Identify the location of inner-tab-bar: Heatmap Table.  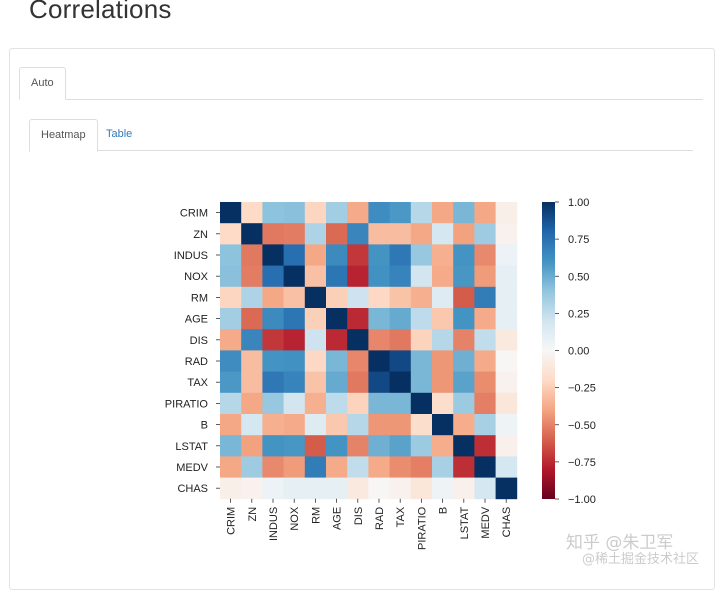
(361, 135).